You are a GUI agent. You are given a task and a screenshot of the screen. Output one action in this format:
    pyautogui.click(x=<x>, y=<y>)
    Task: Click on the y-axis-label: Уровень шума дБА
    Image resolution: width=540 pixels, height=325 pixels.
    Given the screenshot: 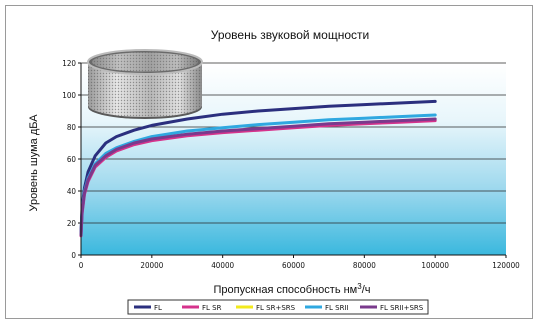 What is the action you would take?
    pyautogui.click(x=34, y=163)
    